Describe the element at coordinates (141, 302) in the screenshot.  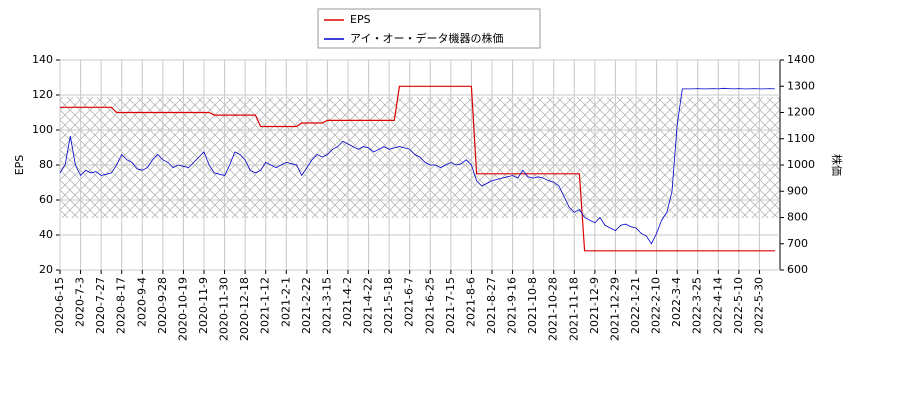
I see `x-tick-label: 2020-9-4` at that location.